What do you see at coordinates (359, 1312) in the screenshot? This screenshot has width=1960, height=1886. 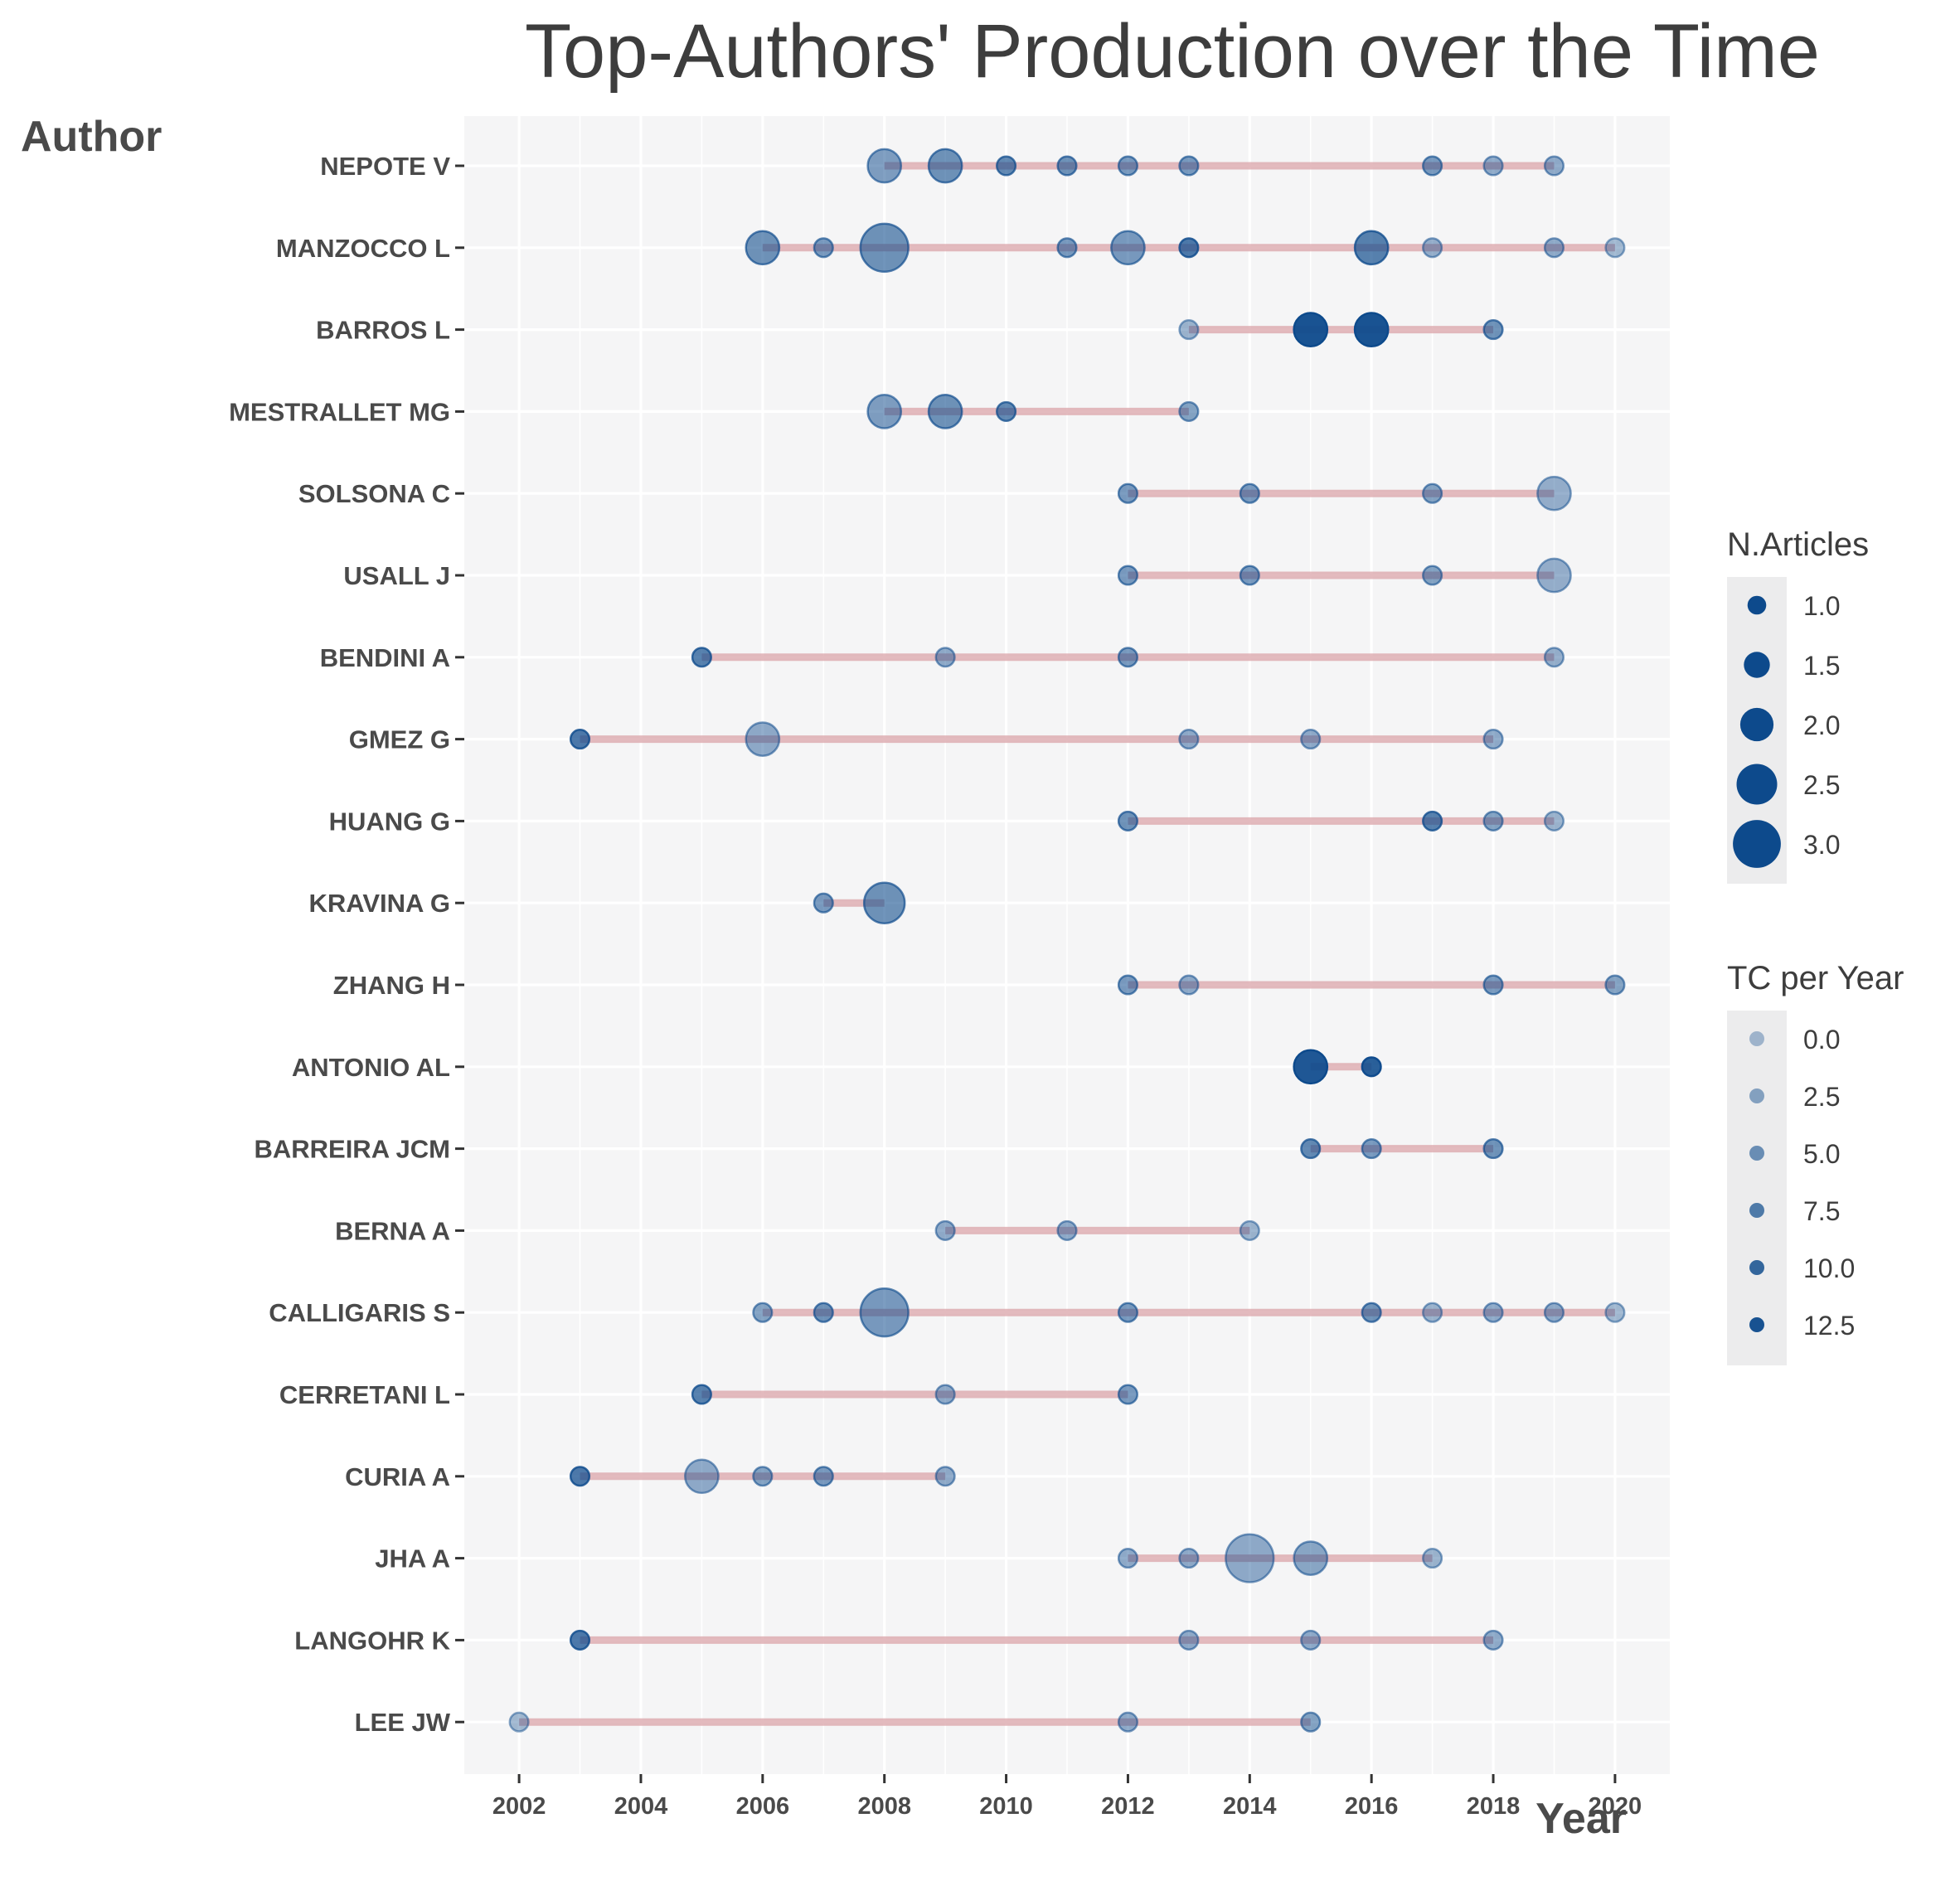 I see `y-tick-label: CALLIGARIS S` at bounding box center [359, 1312].